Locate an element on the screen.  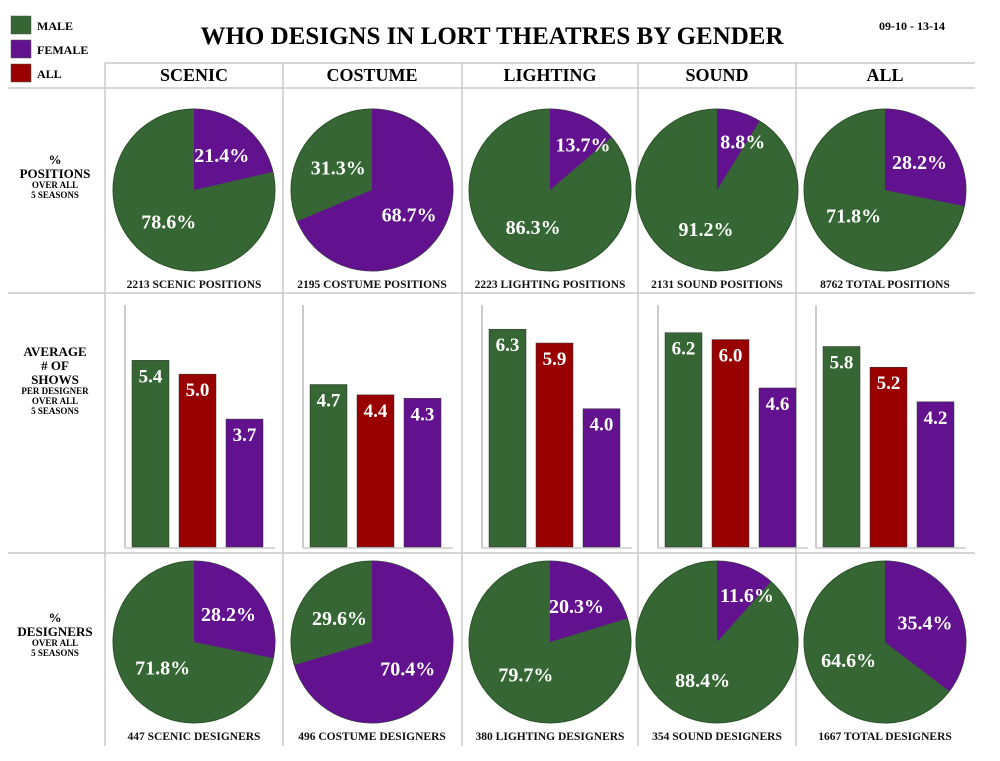
legend-label: FEMALE is located at coordinates (62, 50).